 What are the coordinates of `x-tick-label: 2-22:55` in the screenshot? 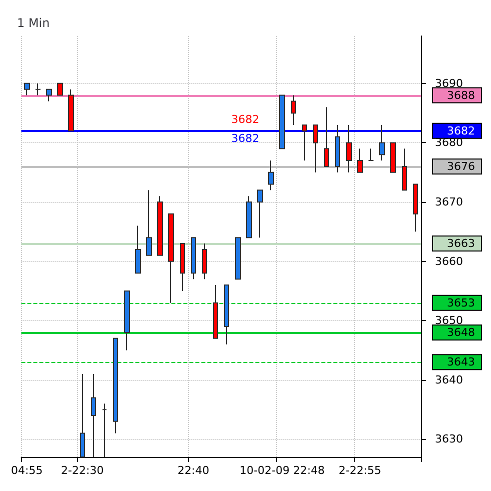 It's located at (360, 470).